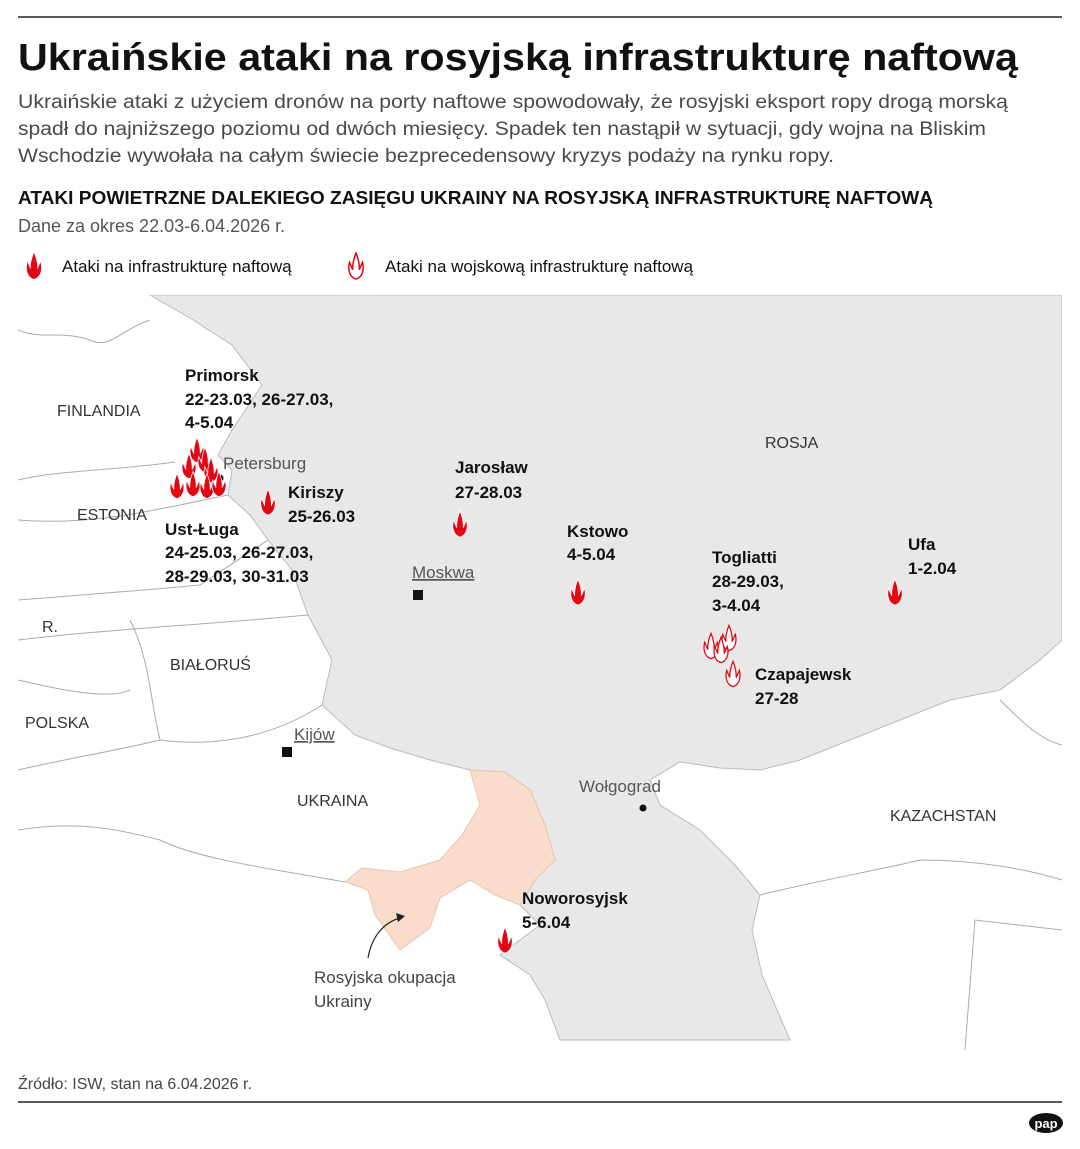 The width and height of the screenshot is (1080, 1149). I want to click on city-label: Moskwa, so click(443, 572).